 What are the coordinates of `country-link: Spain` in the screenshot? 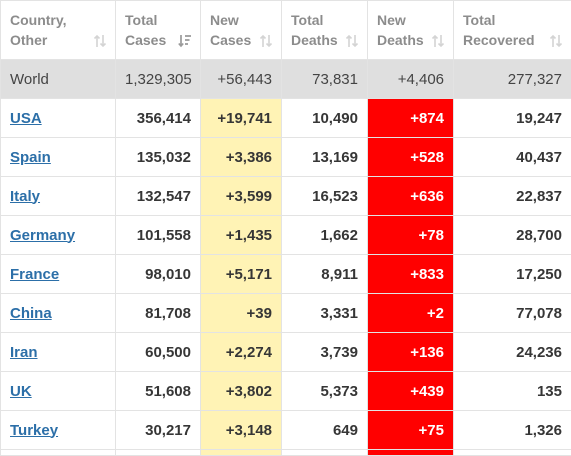 It's located at (30, 157).